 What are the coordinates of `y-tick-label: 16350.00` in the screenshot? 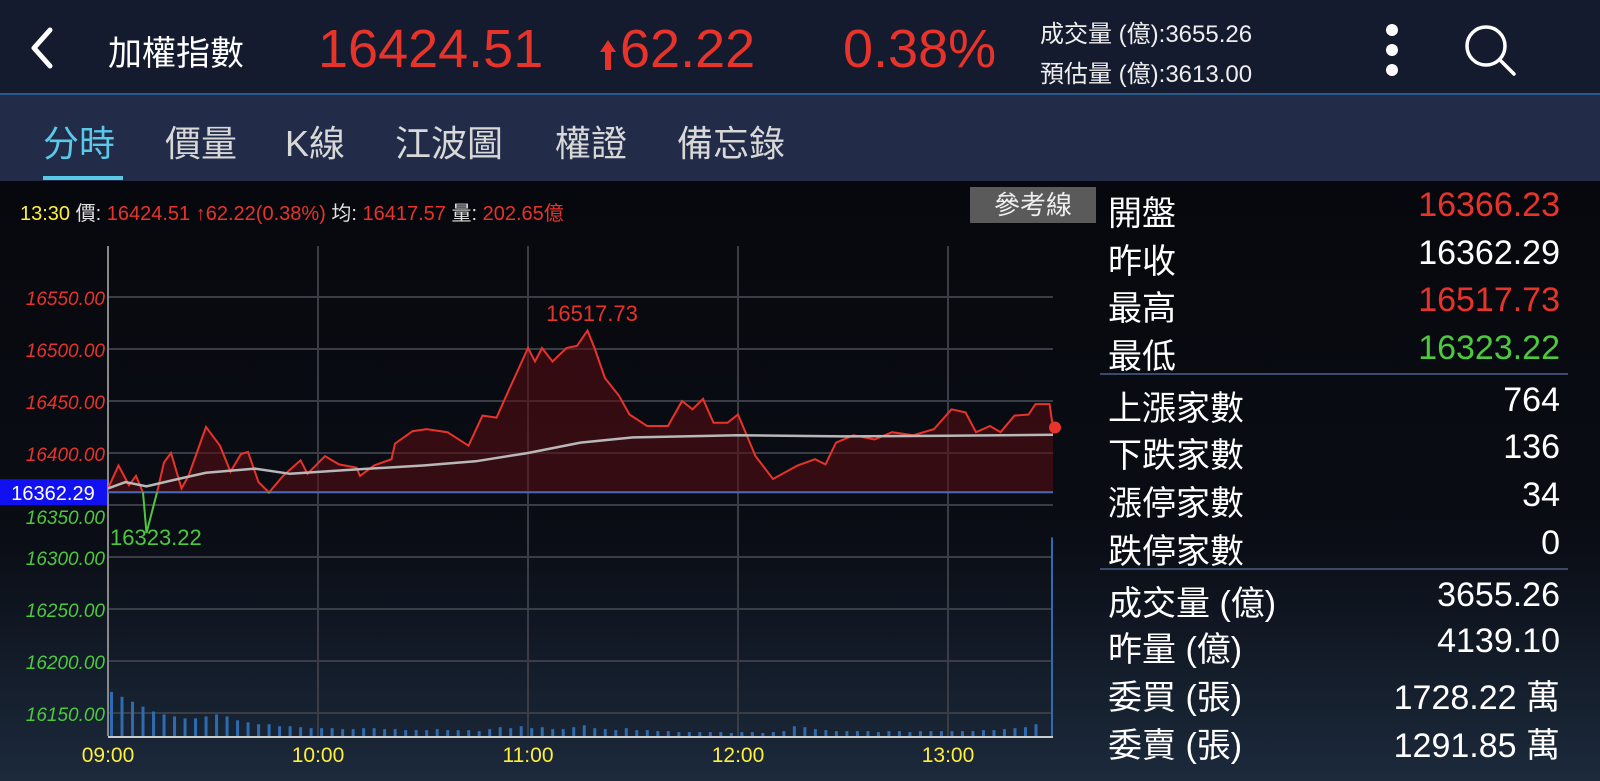 It's located at (66, 518).